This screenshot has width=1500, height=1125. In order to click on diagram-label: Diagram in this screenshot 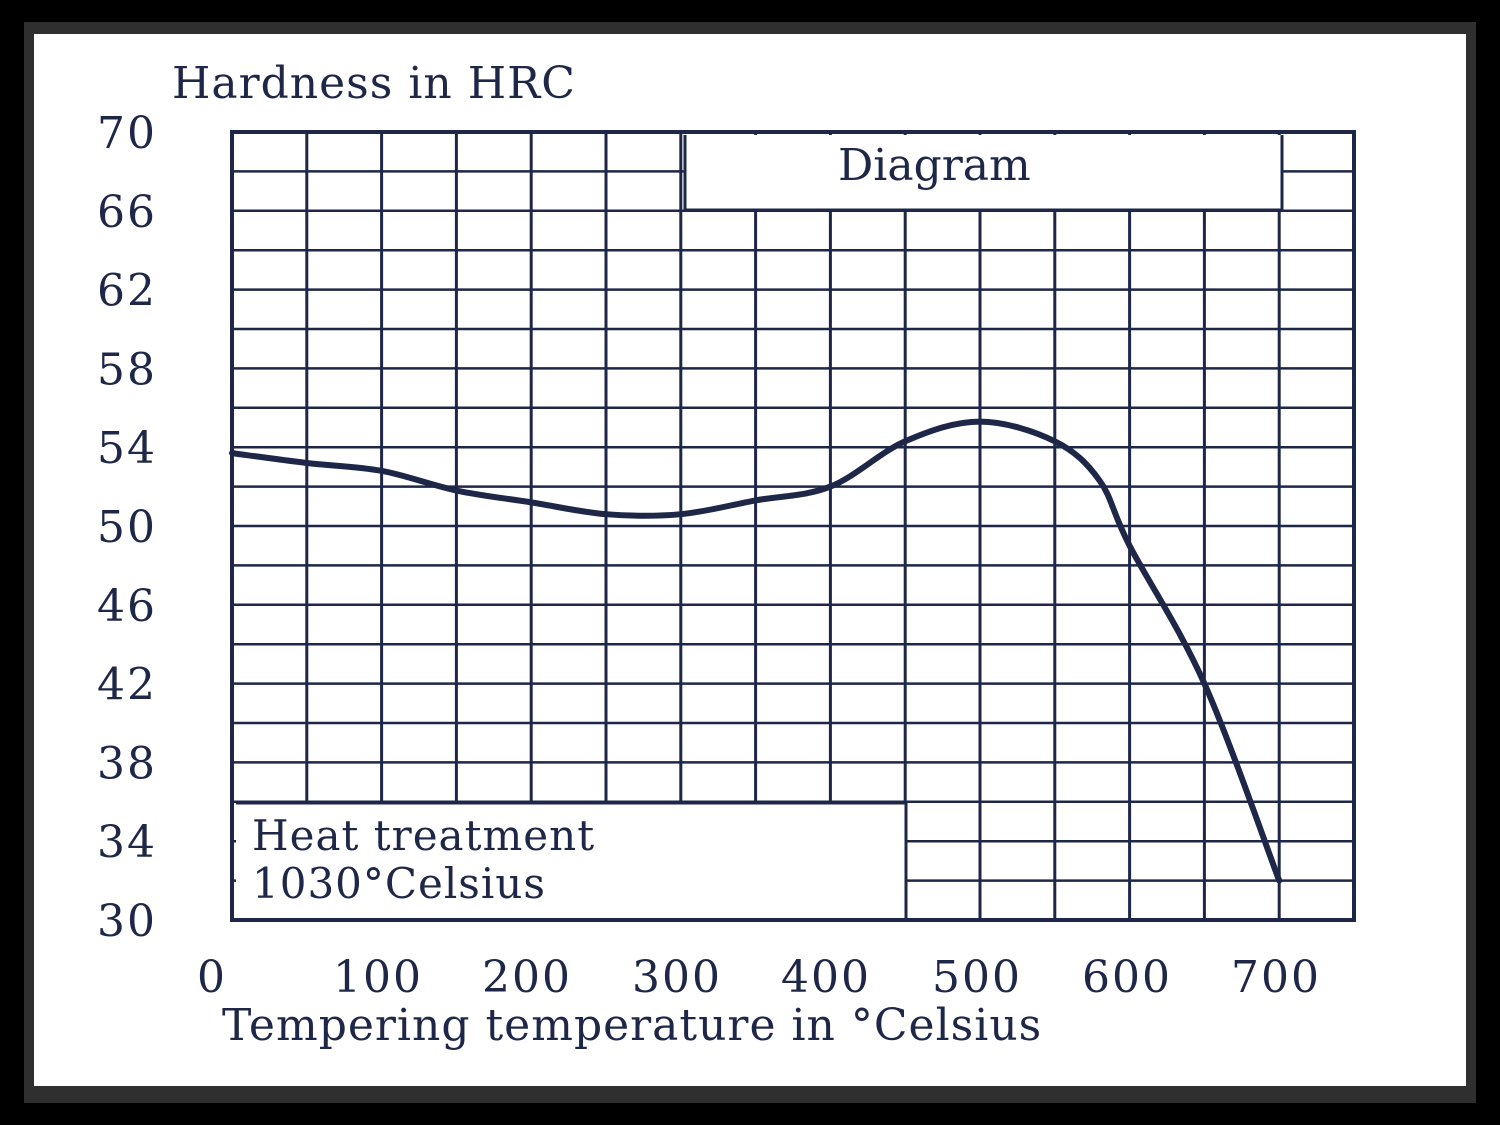, I will do `click(934, 165)`.